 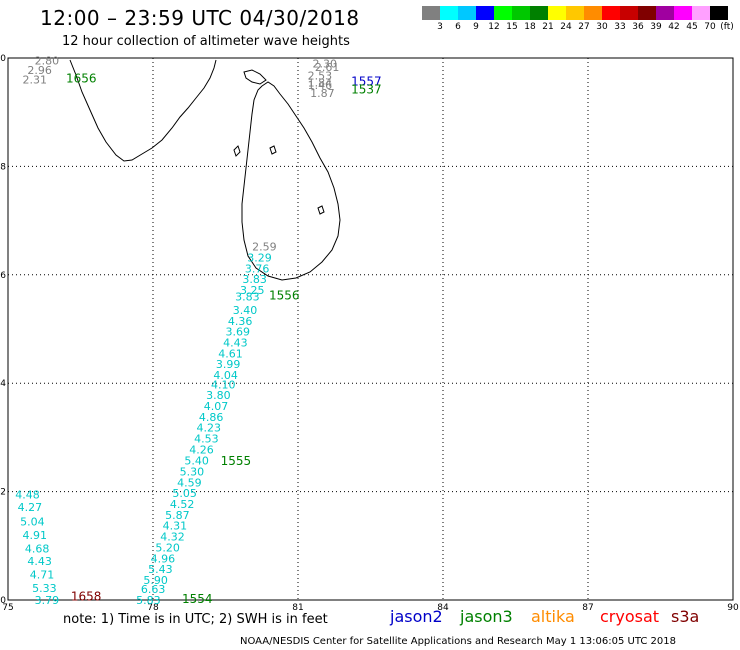 What do you see at coordinates (35, 80) in the screenshot?
I see `swh-value: 2.31` at bounding box center [35, 80].